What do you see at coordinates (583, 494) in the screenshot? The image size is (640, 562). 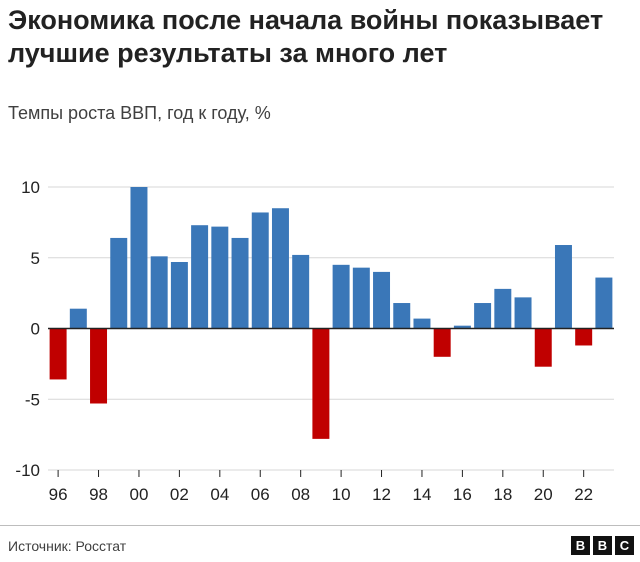 I see `x-tick-label: 22` at bounding box center [583, 494].